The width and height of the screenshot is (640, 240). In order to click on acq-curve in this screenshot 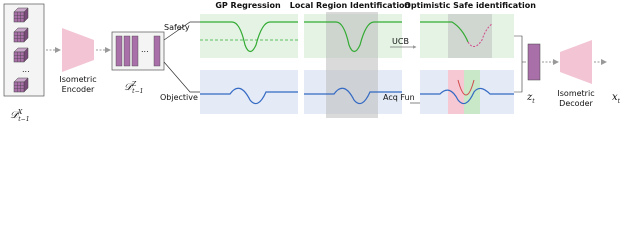, I will do `click(466, 87)`.